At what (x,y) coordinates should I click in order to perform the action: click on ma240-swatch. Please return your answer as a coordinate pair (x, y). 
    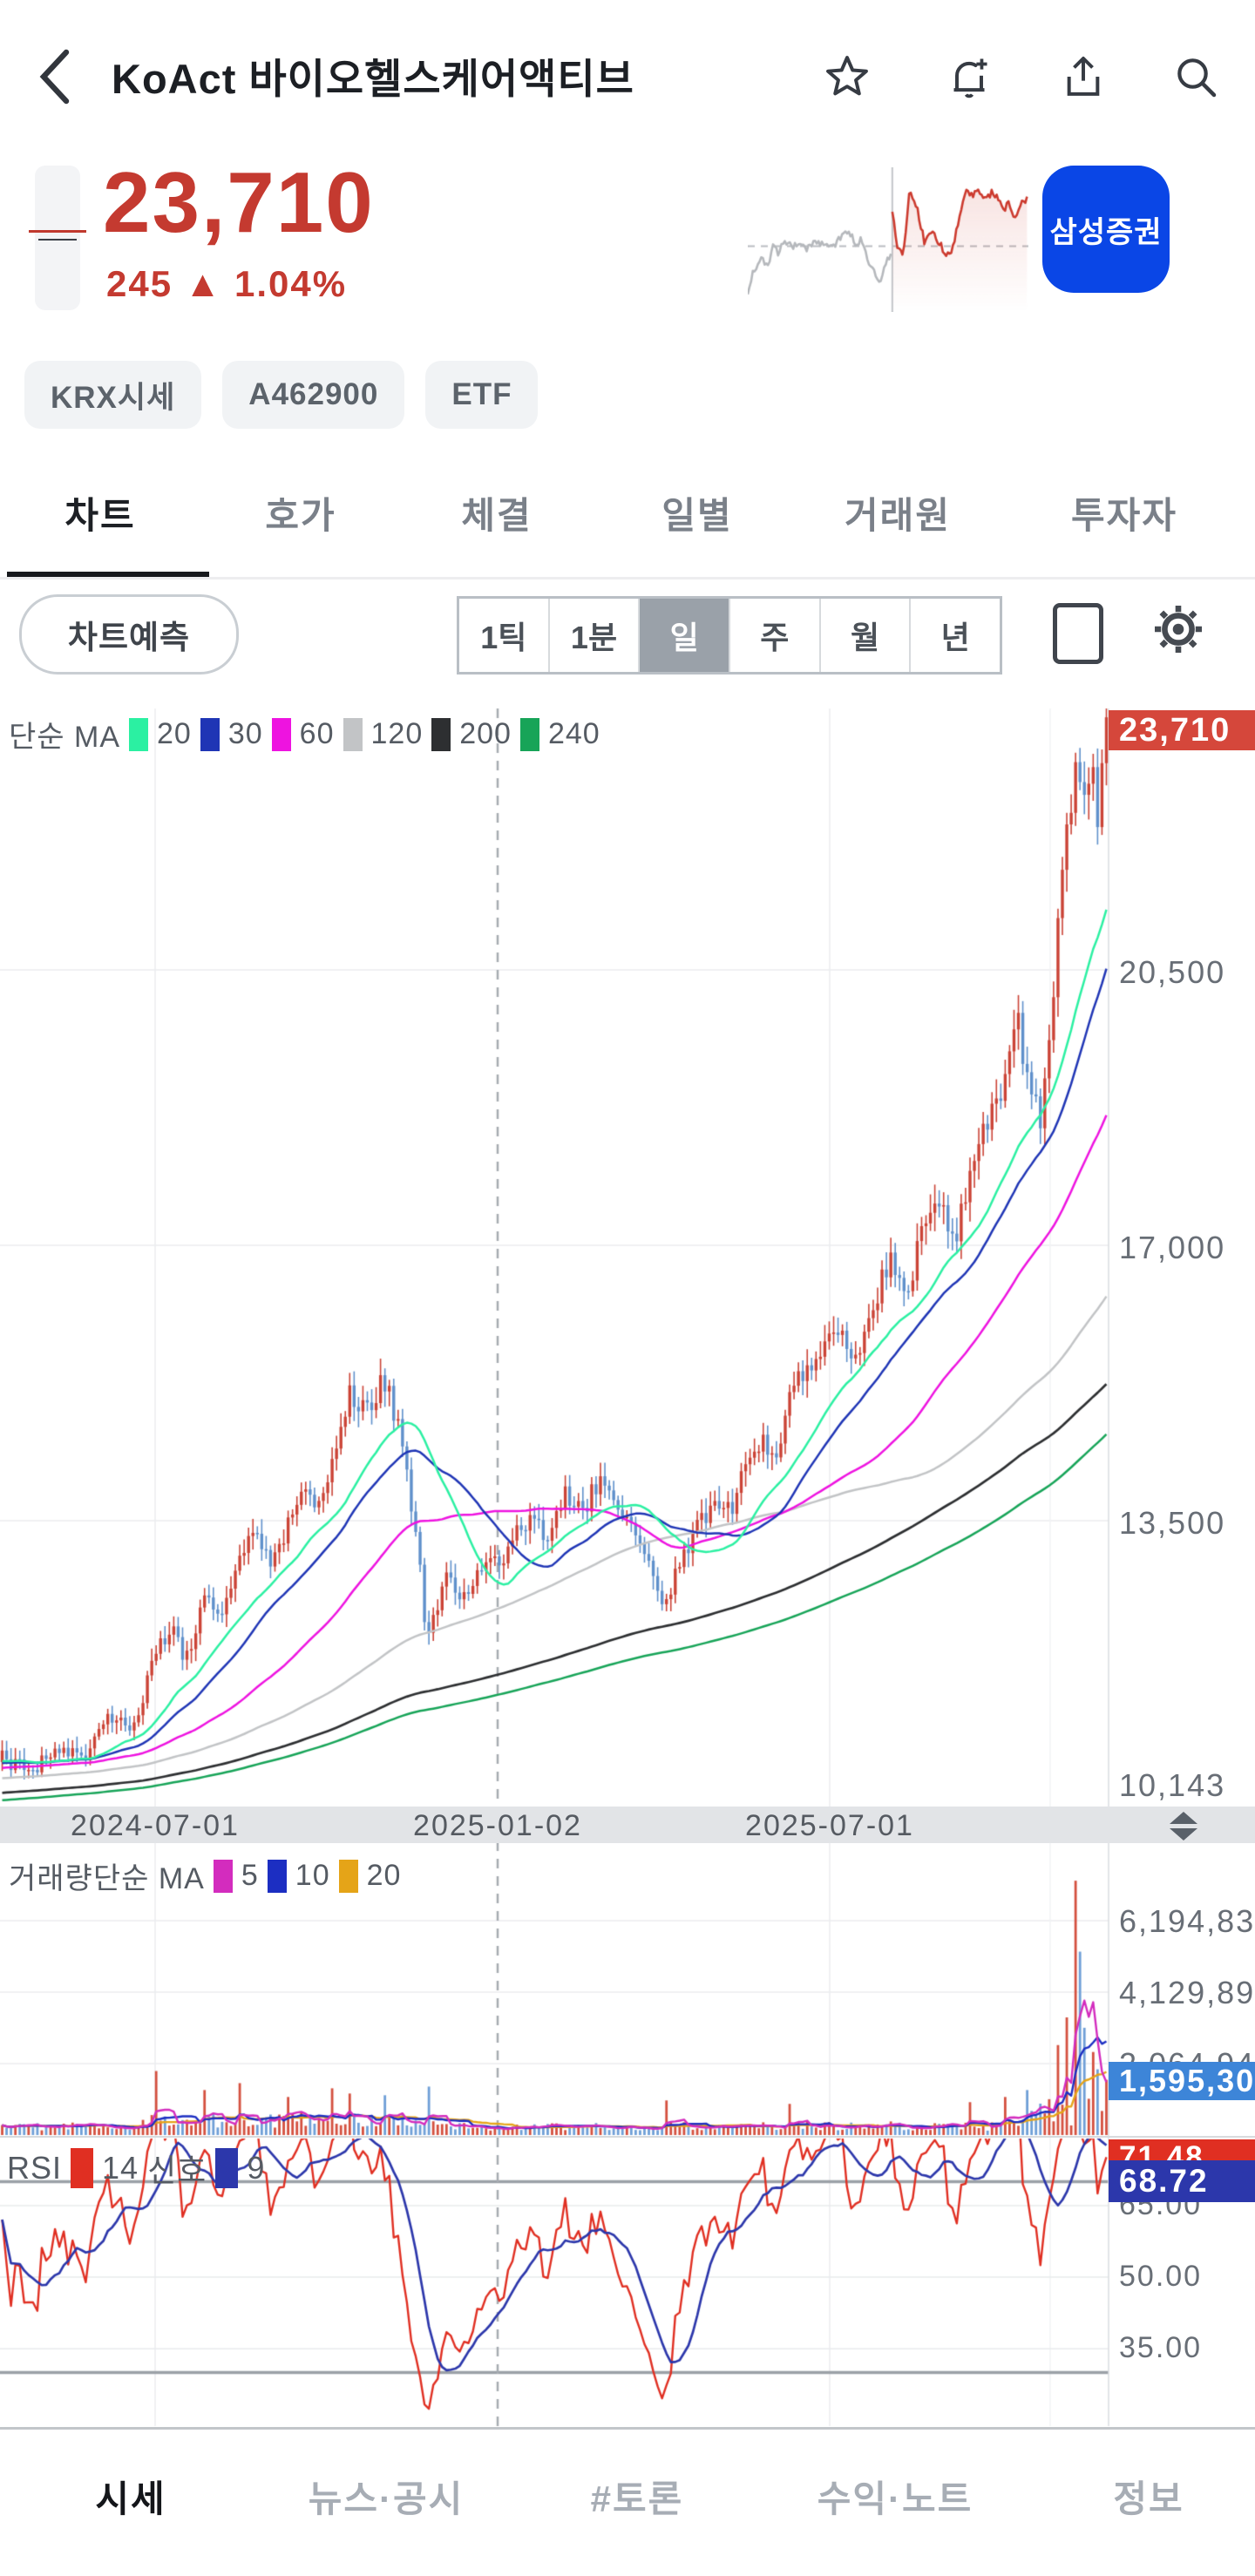
    Looking at the image, I should click on (529, 734).